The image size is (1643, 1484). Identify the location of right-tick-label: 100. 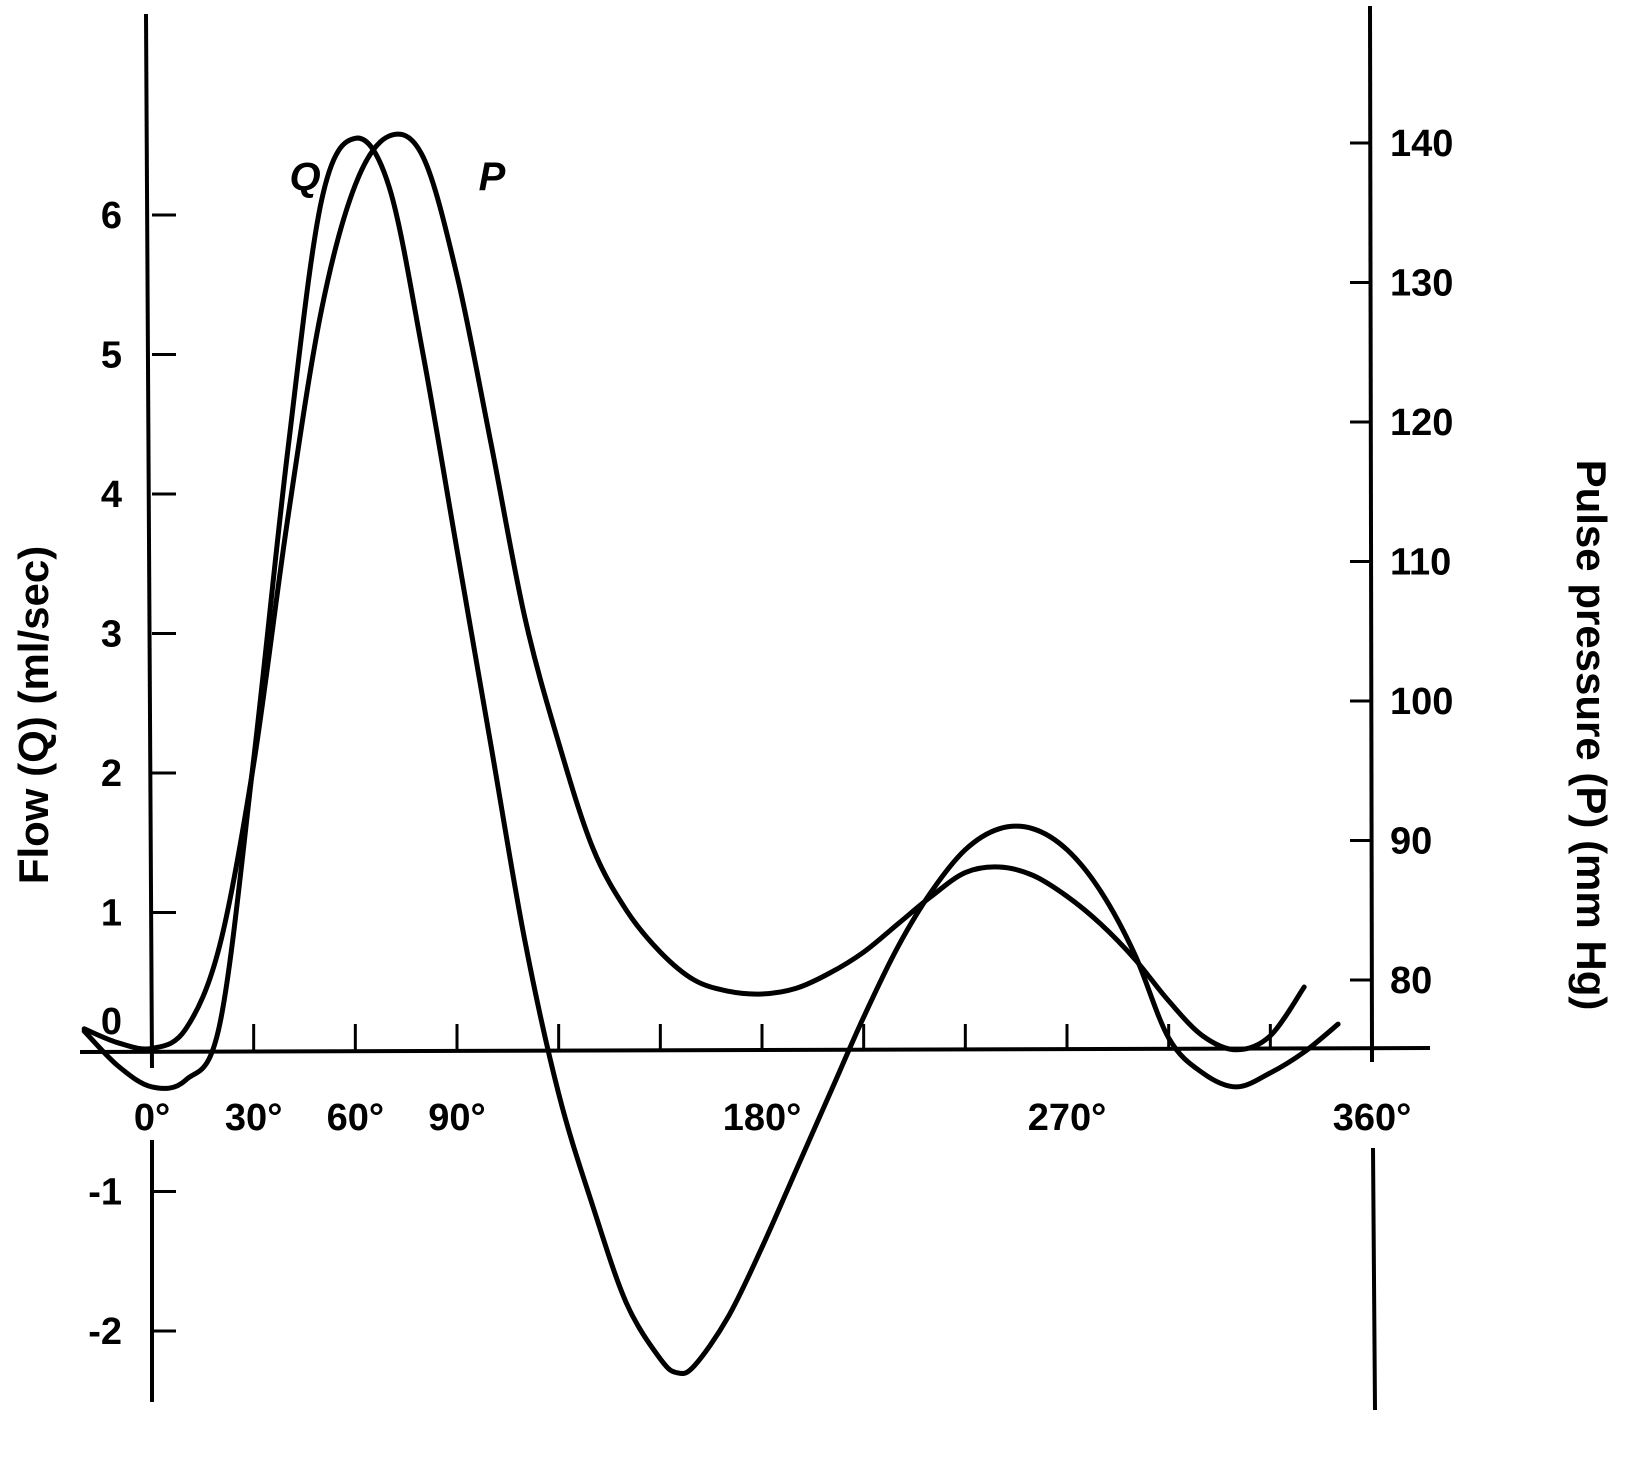
(1421, 702).